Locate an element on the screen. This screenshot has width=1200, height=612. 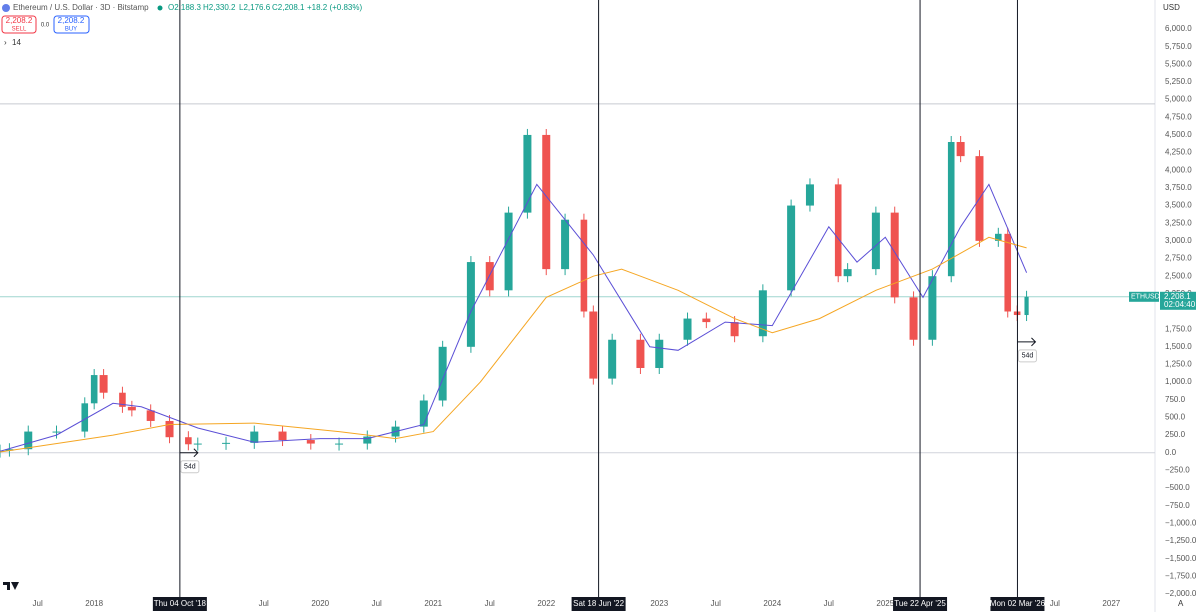
symbol-tag is located at coordinates (1144, 296).